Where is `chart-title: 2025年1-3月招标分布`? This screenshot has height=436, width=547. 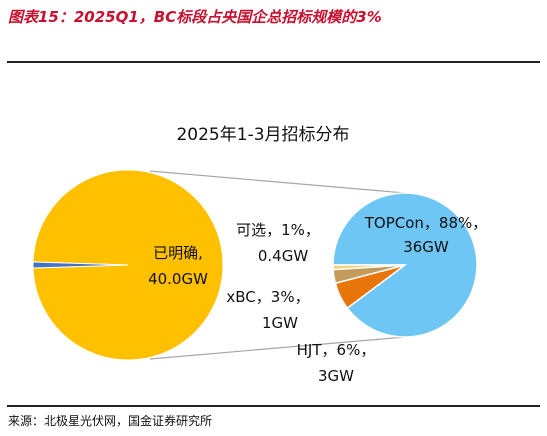 chart-title: 2025年1-3月招标分布 is located at coordinates (262, 135).